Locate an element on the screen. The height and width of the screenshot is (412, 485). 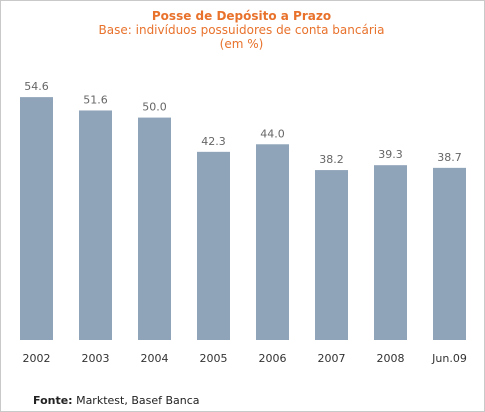
tick-labels-group: 2002 2003 2004 2005 2006 2007 2008 Jun.09 is located at coordinates (245, 358).